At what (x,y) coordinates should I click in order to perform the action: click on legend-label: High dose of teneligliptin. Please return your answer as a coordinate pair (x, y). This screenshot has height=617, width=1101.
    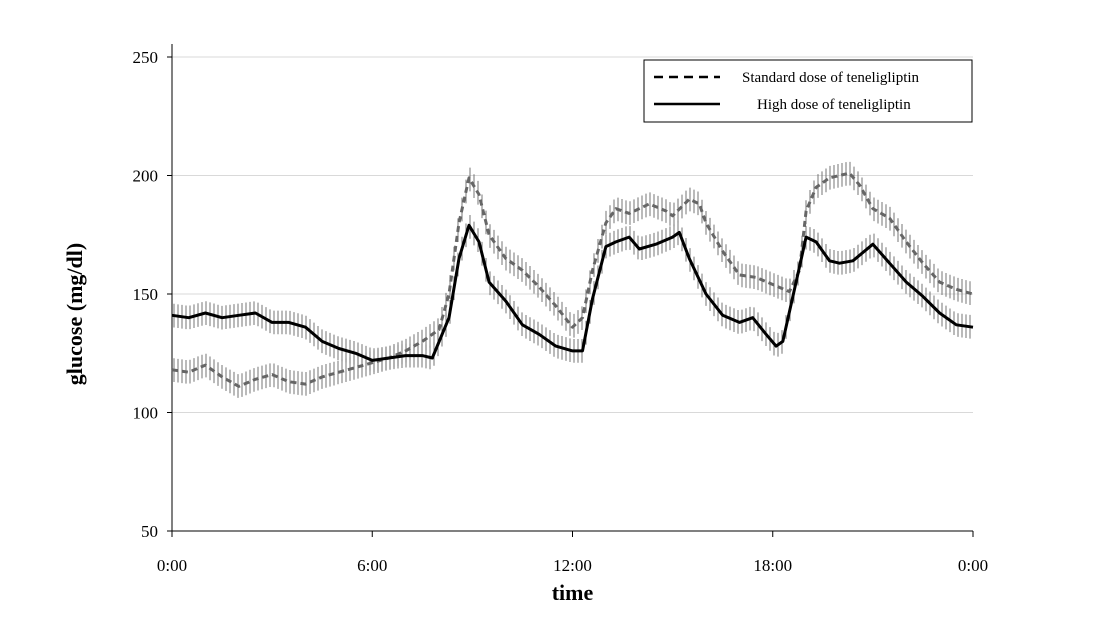
    Looking at the image, I should click on (834, 105).